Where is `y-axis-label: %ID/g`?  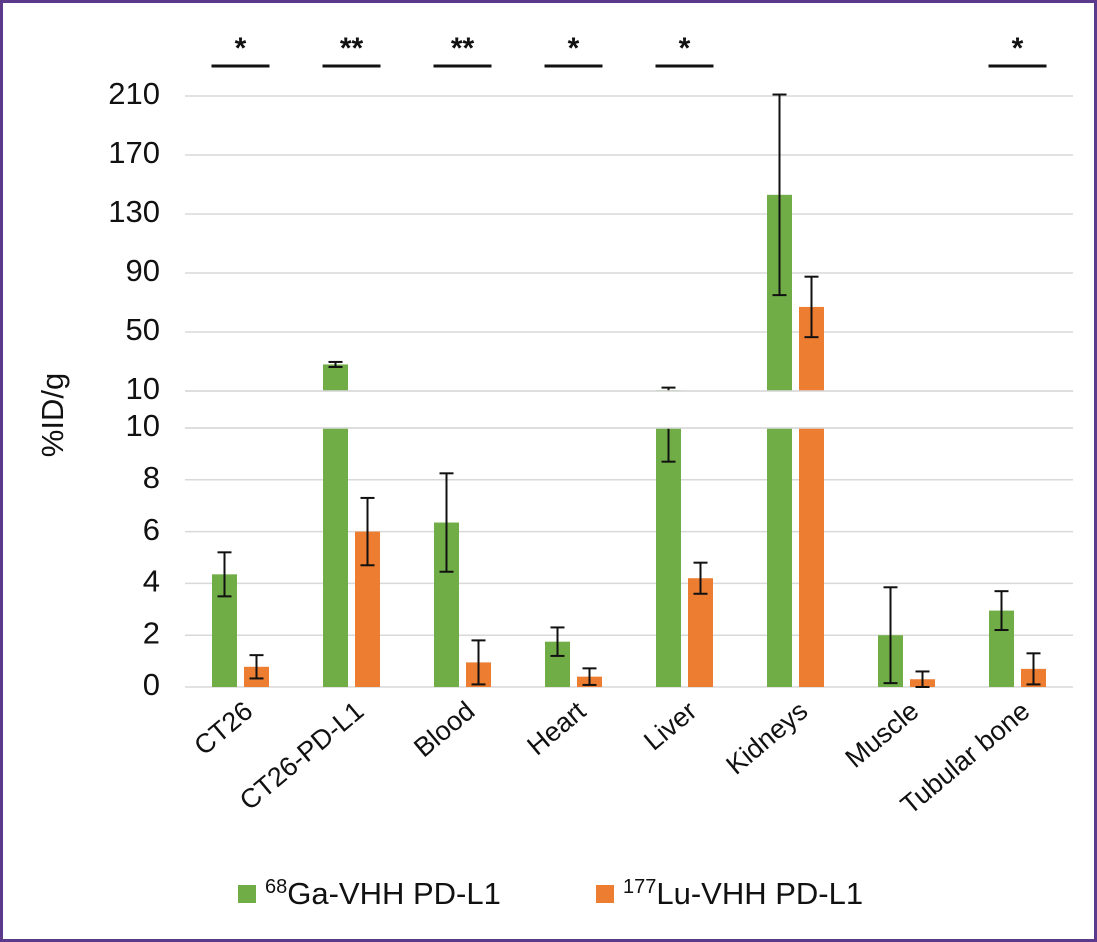
y-axis-label: %ID/g is located at coordinates (52, 415).